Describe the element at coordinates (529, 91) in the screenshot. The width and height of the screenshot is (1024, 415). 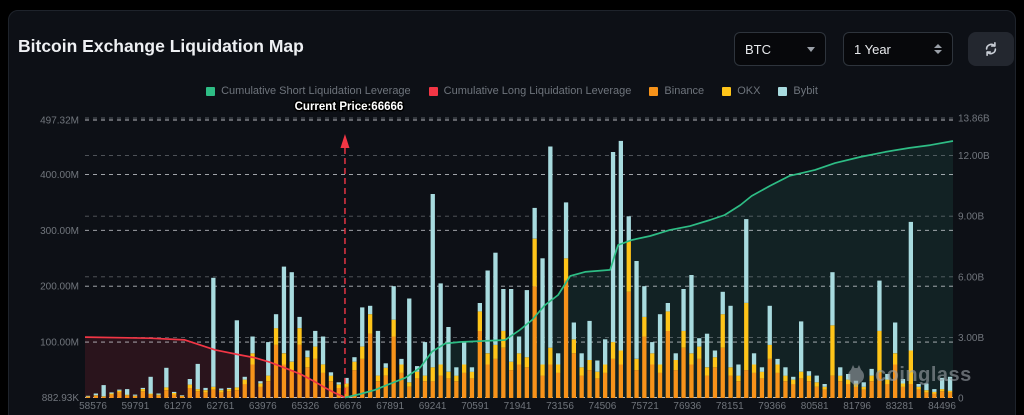
I see `legend-item-cumulative-long-liquidation-leverage: Cumulative Long Liquidation Leverage` at that location.